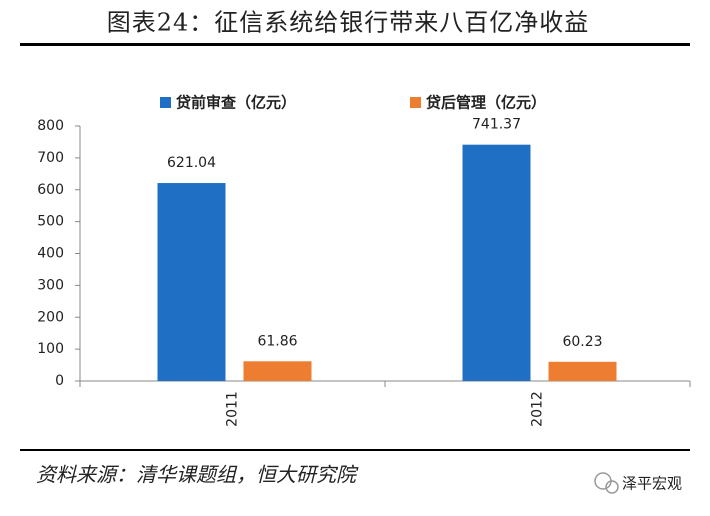  Describe the element at coordinates (191, 163) in the screenshot. I see `value-label: 621.04` at that location.